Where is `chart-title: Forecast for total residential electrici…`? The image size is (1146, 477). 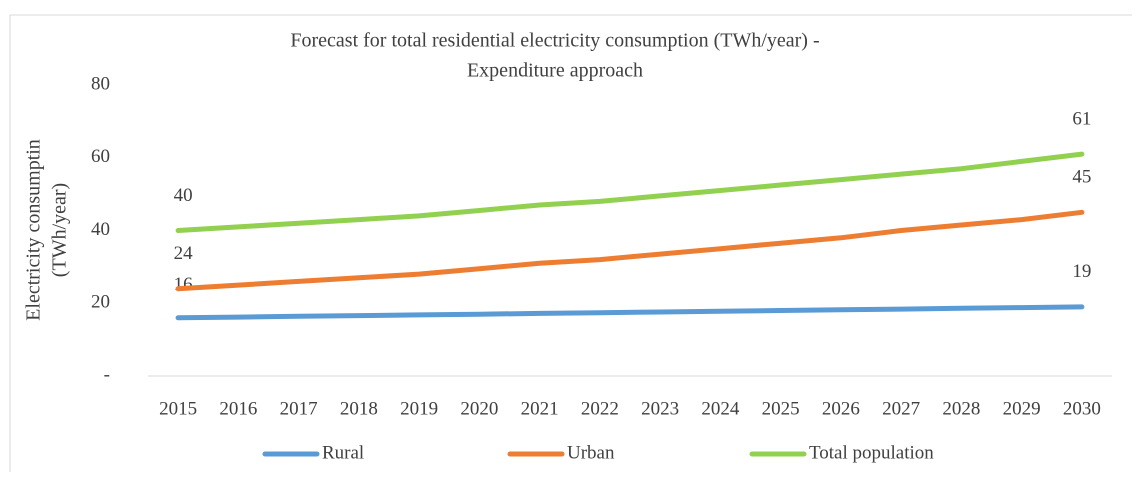
chart-title: Forecast for total residential electrici… is located at coordinates (554, 41).